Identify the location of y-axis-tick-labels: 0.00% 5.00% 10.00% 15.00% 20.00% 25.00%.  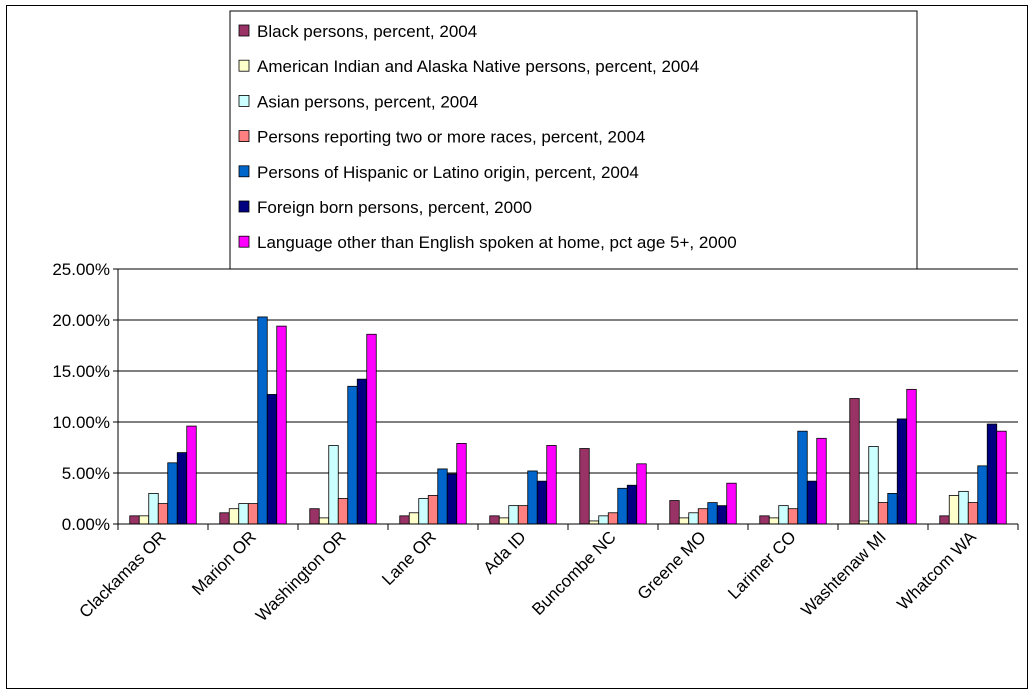
(81, 397).